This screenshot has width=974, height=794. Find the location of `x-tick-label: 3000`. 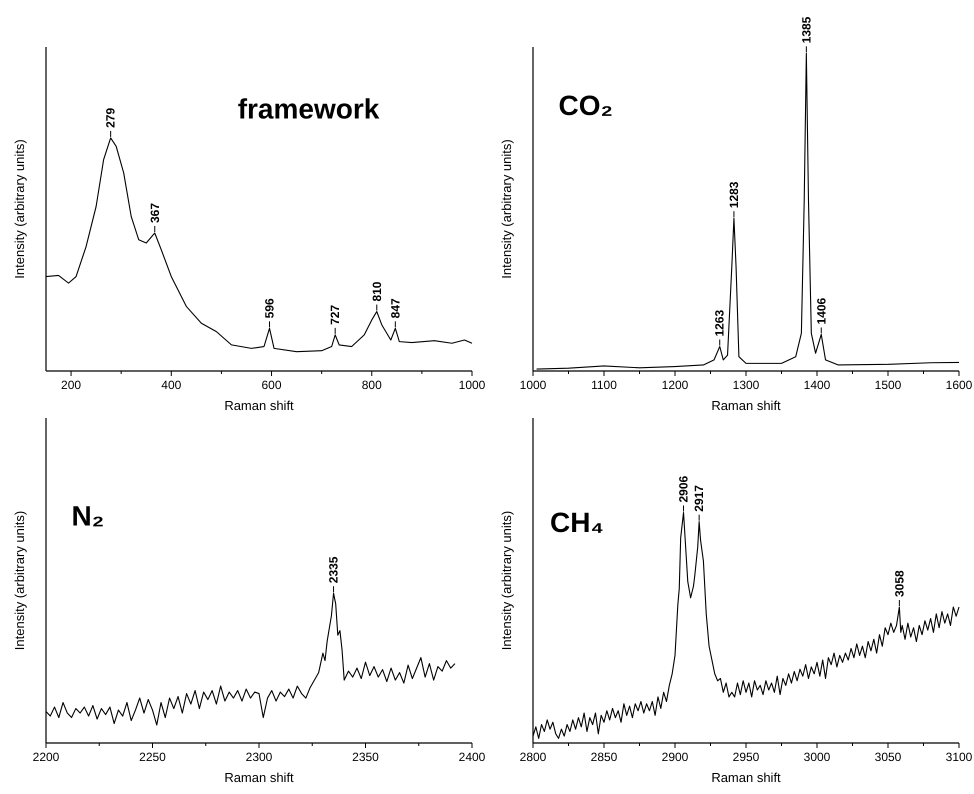

x-tick-label: 3000 is located at coordinates (817, 757).